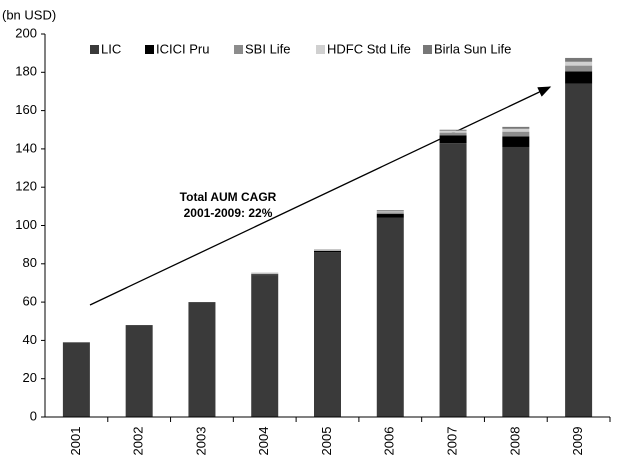 The image size is (623, 458). I want to click on x-tick-label: 2002, so click(138, 441).